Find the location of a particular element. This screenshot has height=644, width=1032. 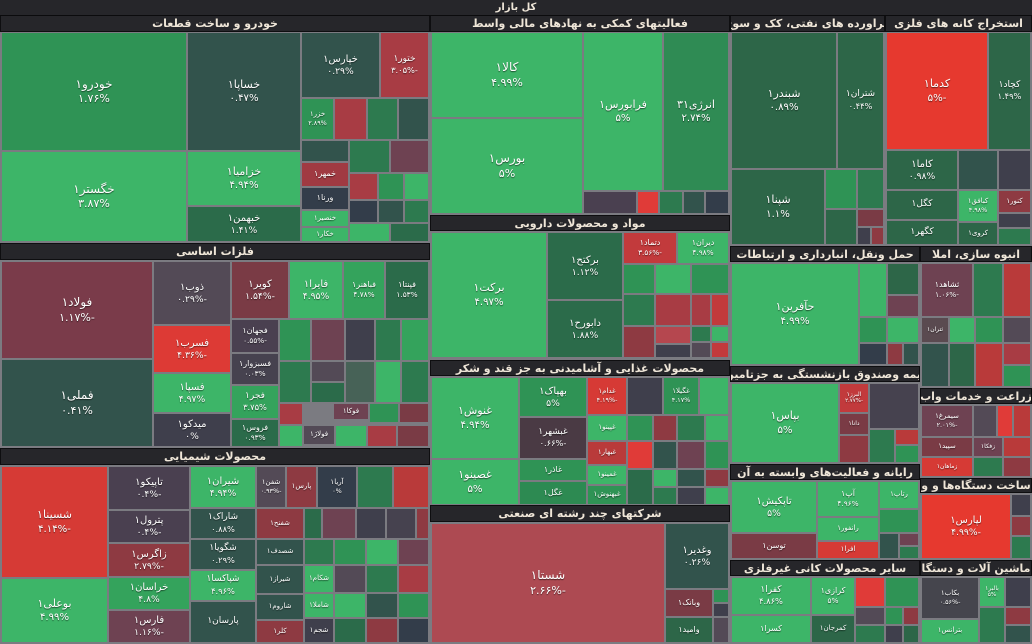

stock-tile: ختور۱ -۳.۰۵% is located at coordinates (404, 65).